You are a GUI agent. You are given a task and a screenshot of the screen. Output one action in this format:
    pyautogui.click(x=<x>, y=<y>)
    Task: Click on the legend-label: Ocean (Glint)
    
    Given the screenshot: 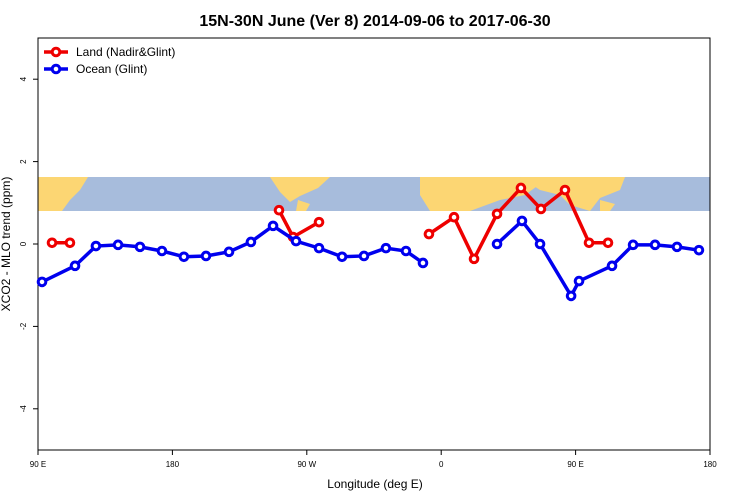 What is the action you would take?
    pyautogui.click(x=111, y=69)
    